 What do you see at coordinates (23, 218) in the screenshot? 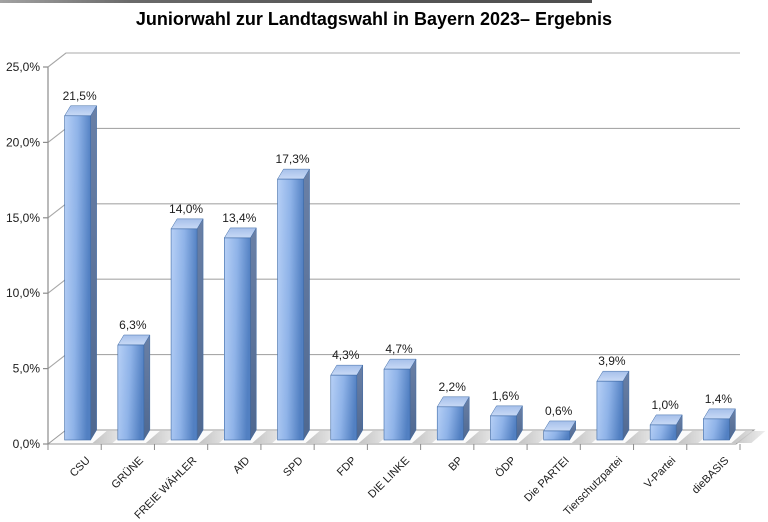
I see `y-tick-label: 15,0%` at bounding box center [23, 218].